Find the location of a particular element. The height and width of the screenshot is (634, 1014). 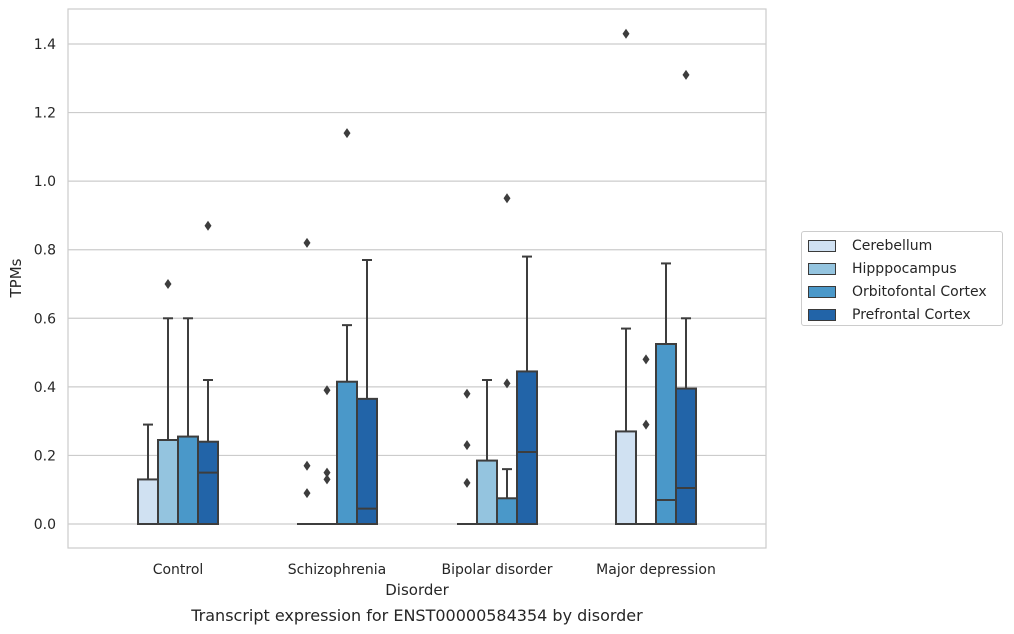

y-tick-label: 0.6 is located at coordinates (45, 319).